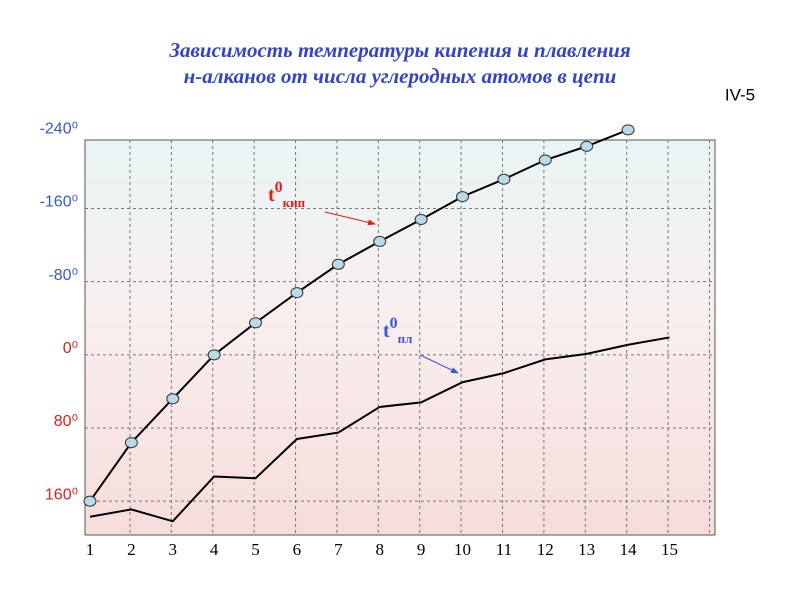 This screenshot has height=605, width=800. Describe the element at coordinates (66, 421) in the screenshot. I see `y-tick-label: 80⁰` at that location.